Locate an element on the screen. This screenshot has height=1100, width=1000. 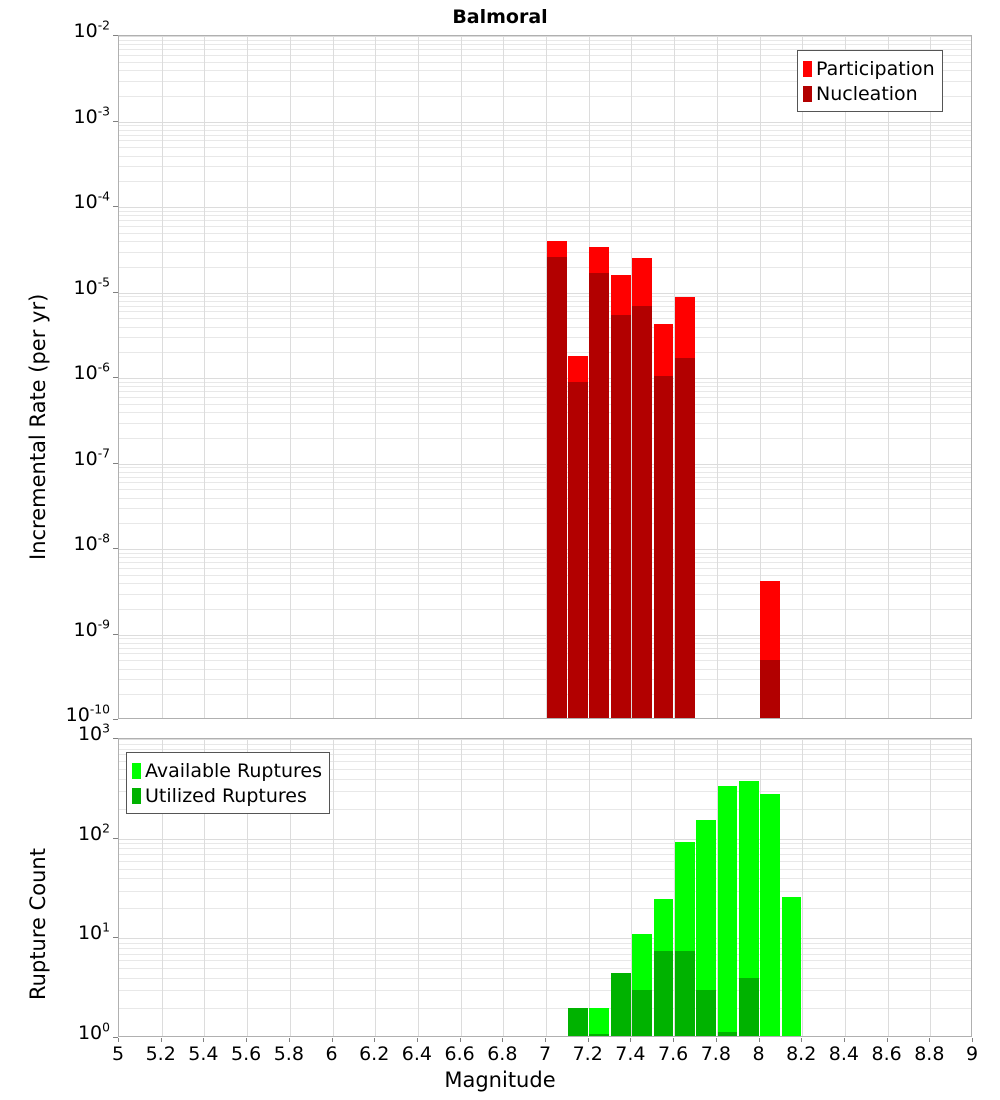
x-tick-label: 8.2 is located at coordinates (801, 1054).